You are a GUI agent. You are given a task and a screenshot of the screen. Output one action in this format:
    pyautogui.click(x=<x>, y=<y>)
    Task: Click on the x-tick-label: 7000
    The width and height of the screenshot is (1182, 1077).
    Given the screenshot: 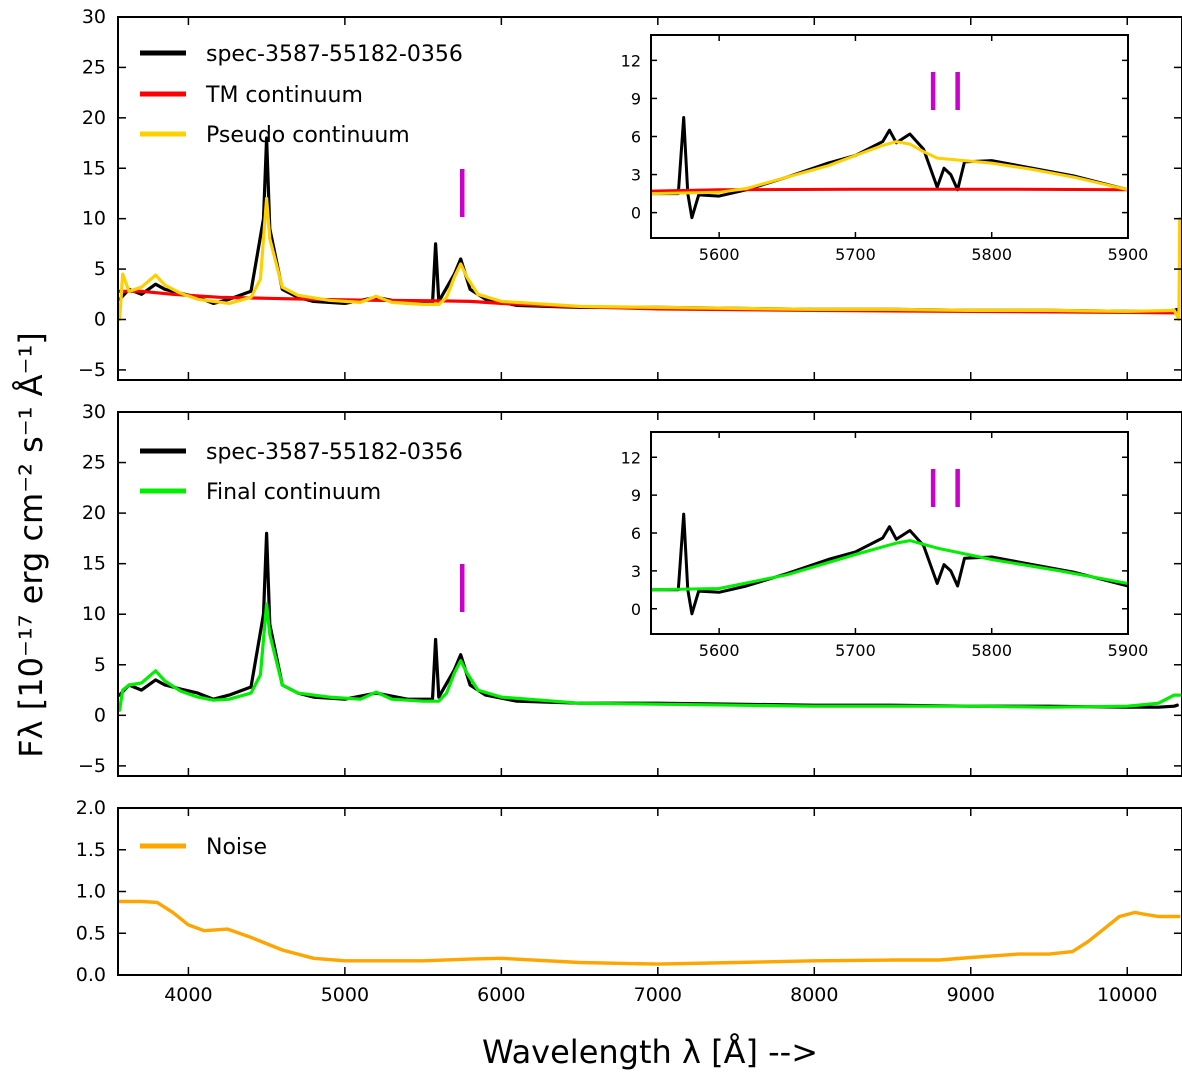 What is the action you would take?
    pyautogui.click(x=658, y=995)
    